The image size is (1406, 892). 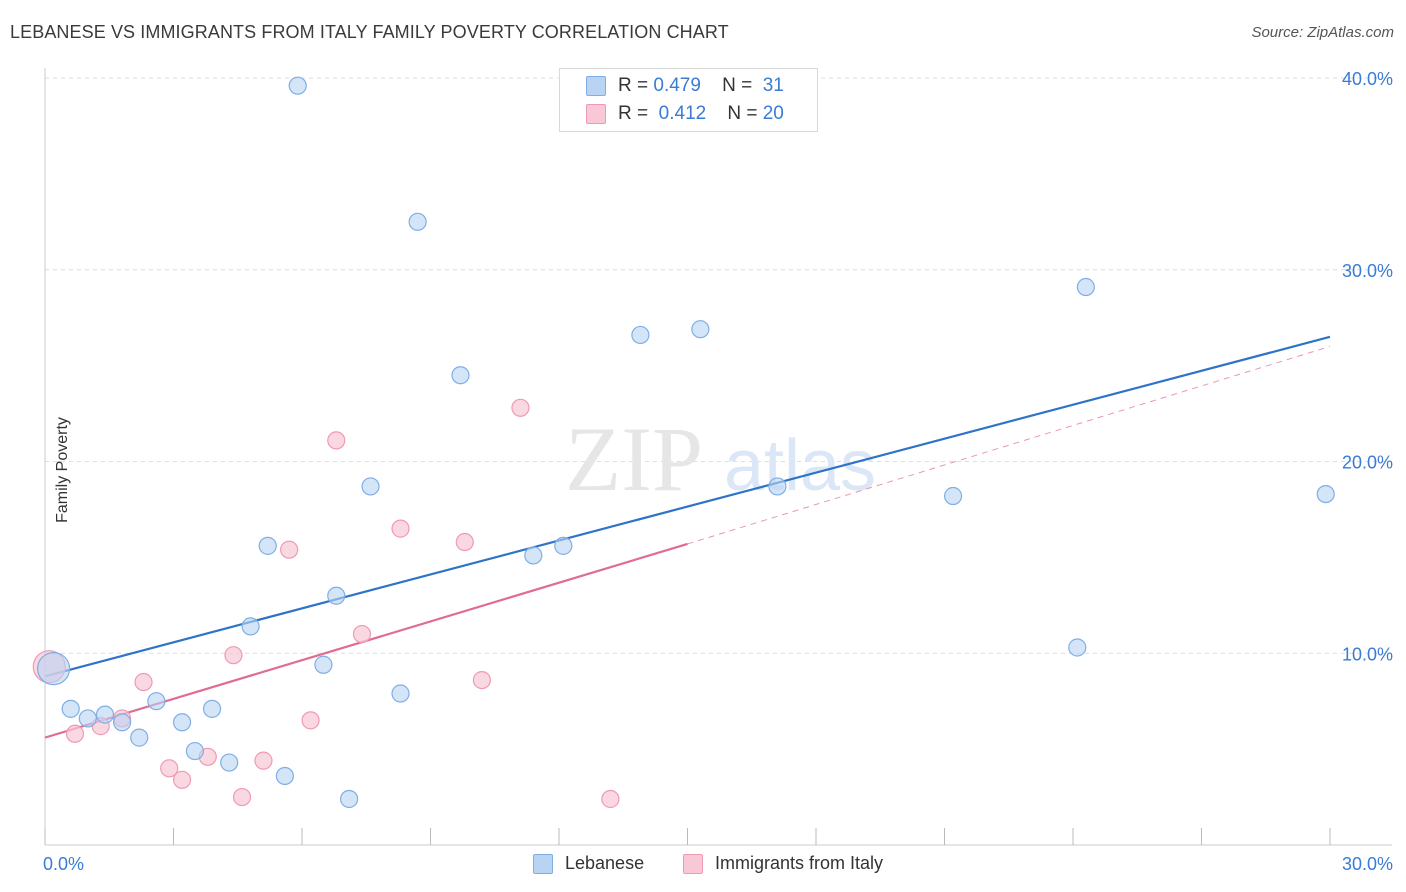 I want to click on watermark-zip: ZIP, so click(x=634, y=459).